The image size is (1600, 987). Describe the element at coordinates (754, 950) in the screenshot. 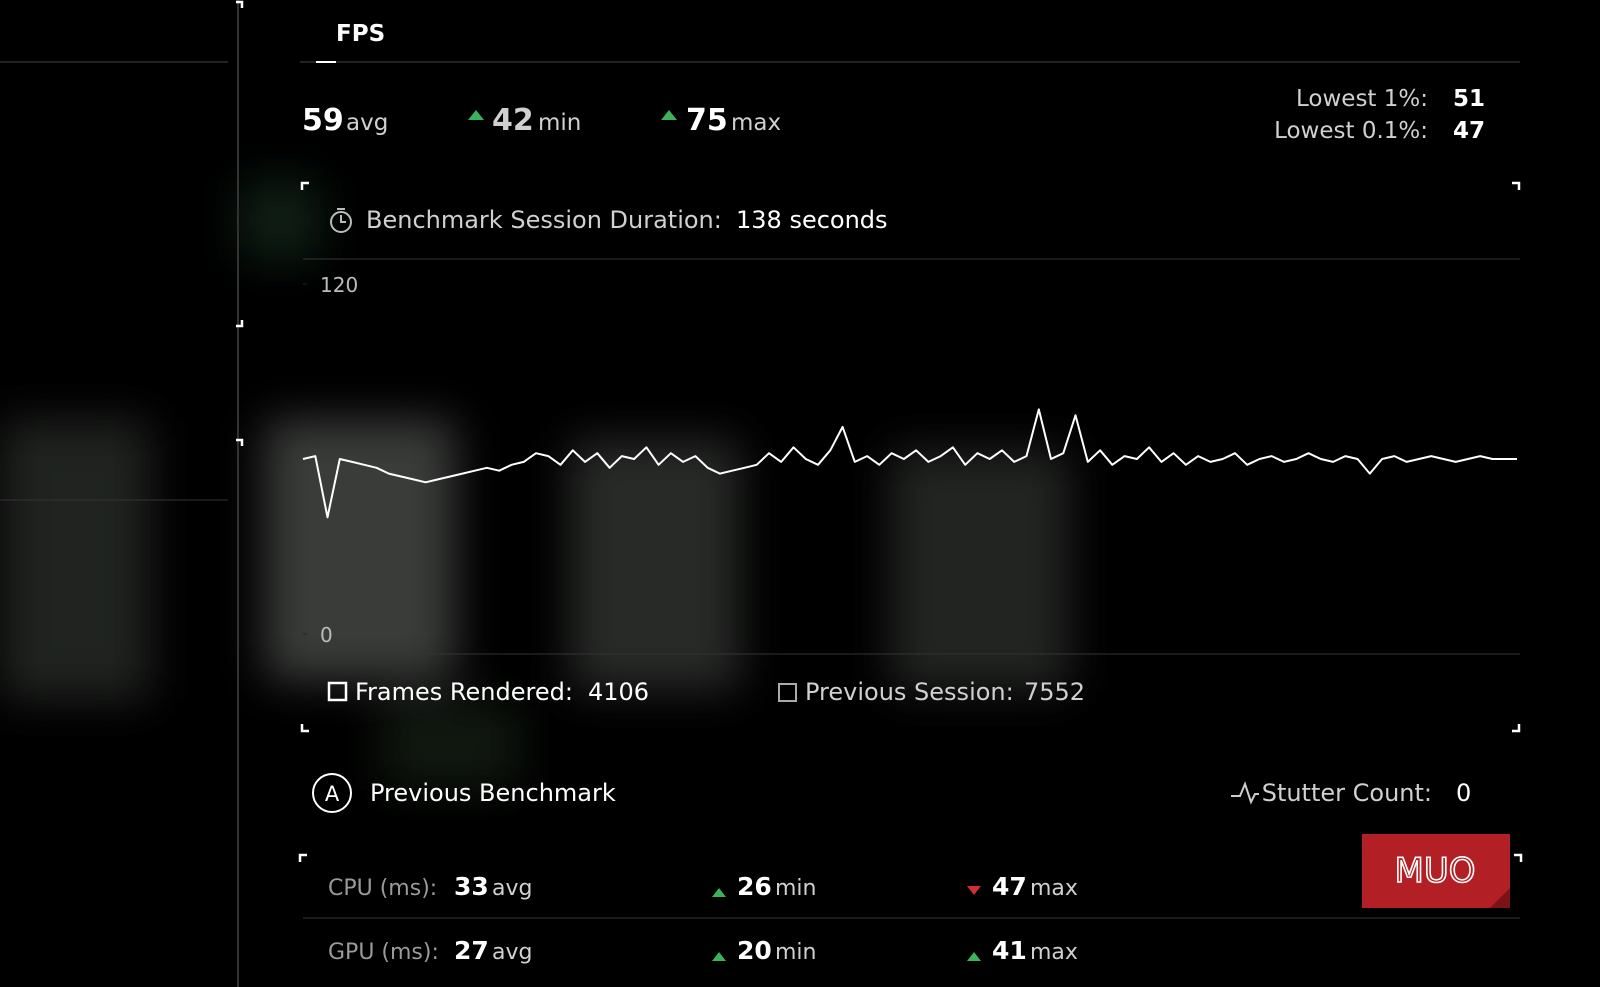

I see `gpu-min: 20` at that location.